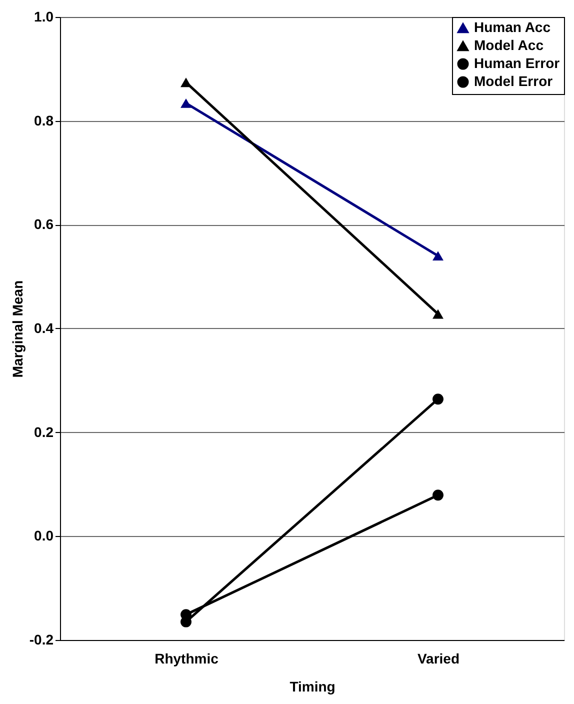 This screenshot has width=574, height=704. I want to click on y-axis-title: Marginal Mean, so click(17, 329).